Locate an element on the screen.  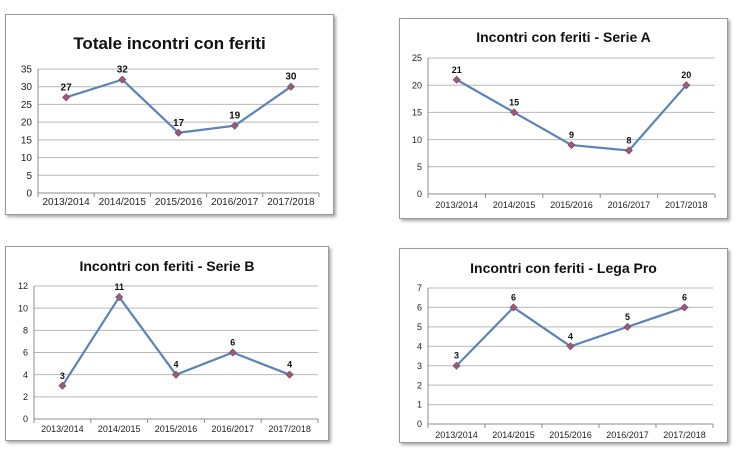
y-tick-label: 35 is located at coordinates (27, 70).